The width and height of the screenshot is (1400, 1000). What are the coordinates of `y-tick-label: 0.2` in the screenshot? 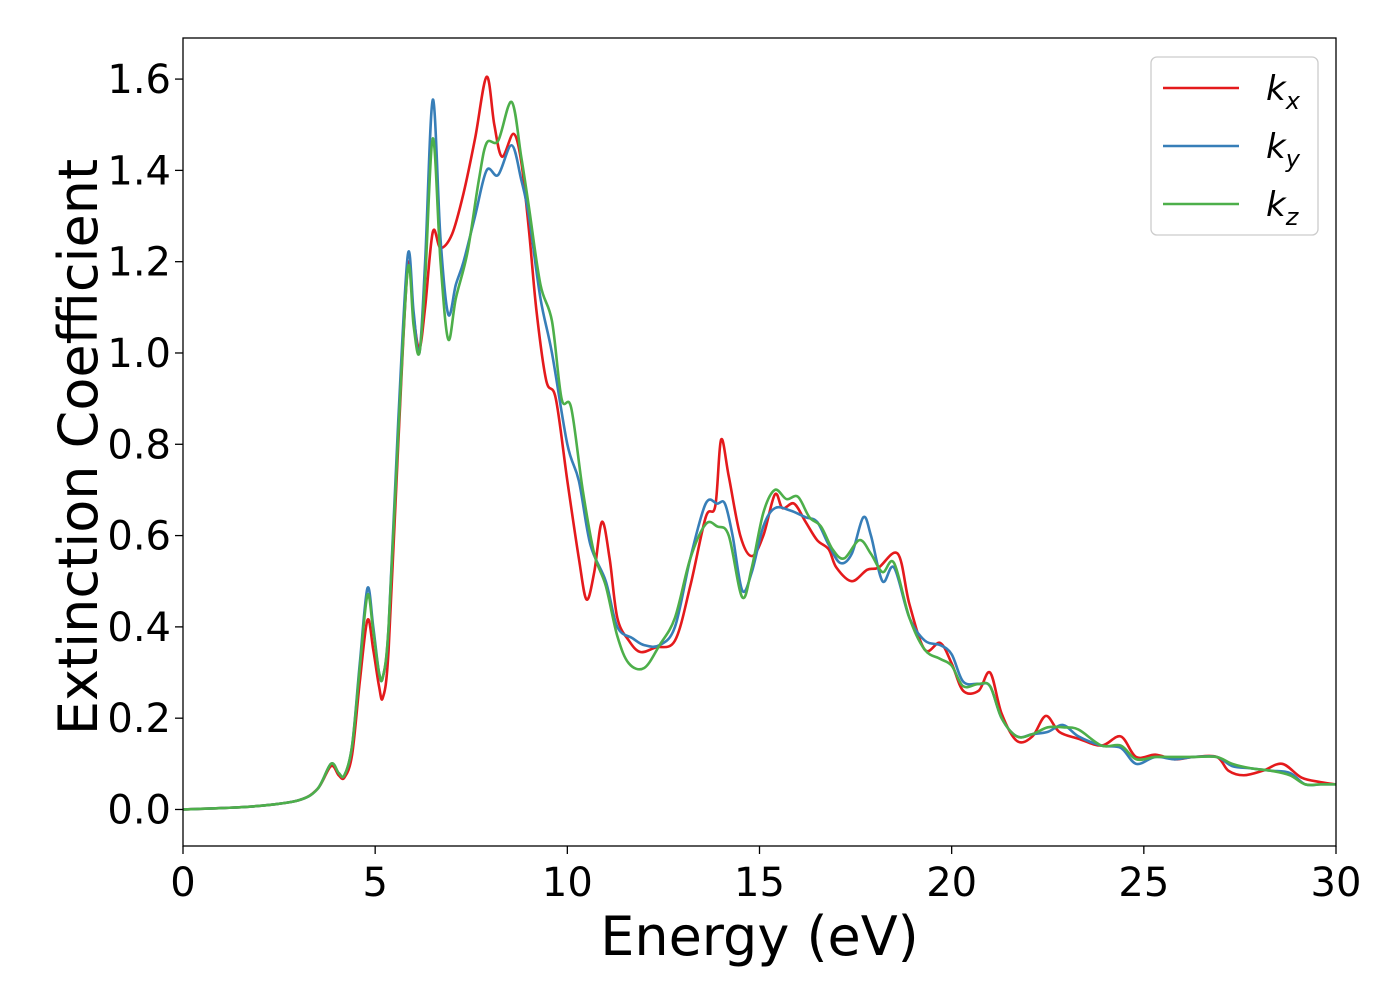 It's located at (139, 719).